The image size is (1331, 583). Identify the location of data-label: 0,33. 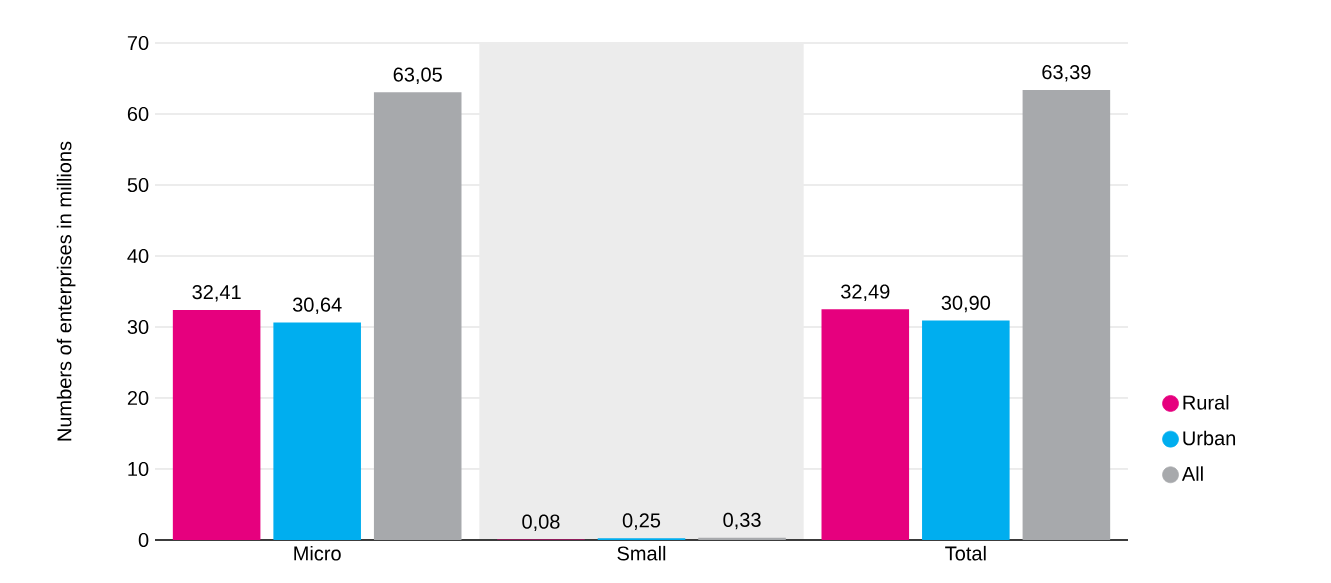
(742, 521).